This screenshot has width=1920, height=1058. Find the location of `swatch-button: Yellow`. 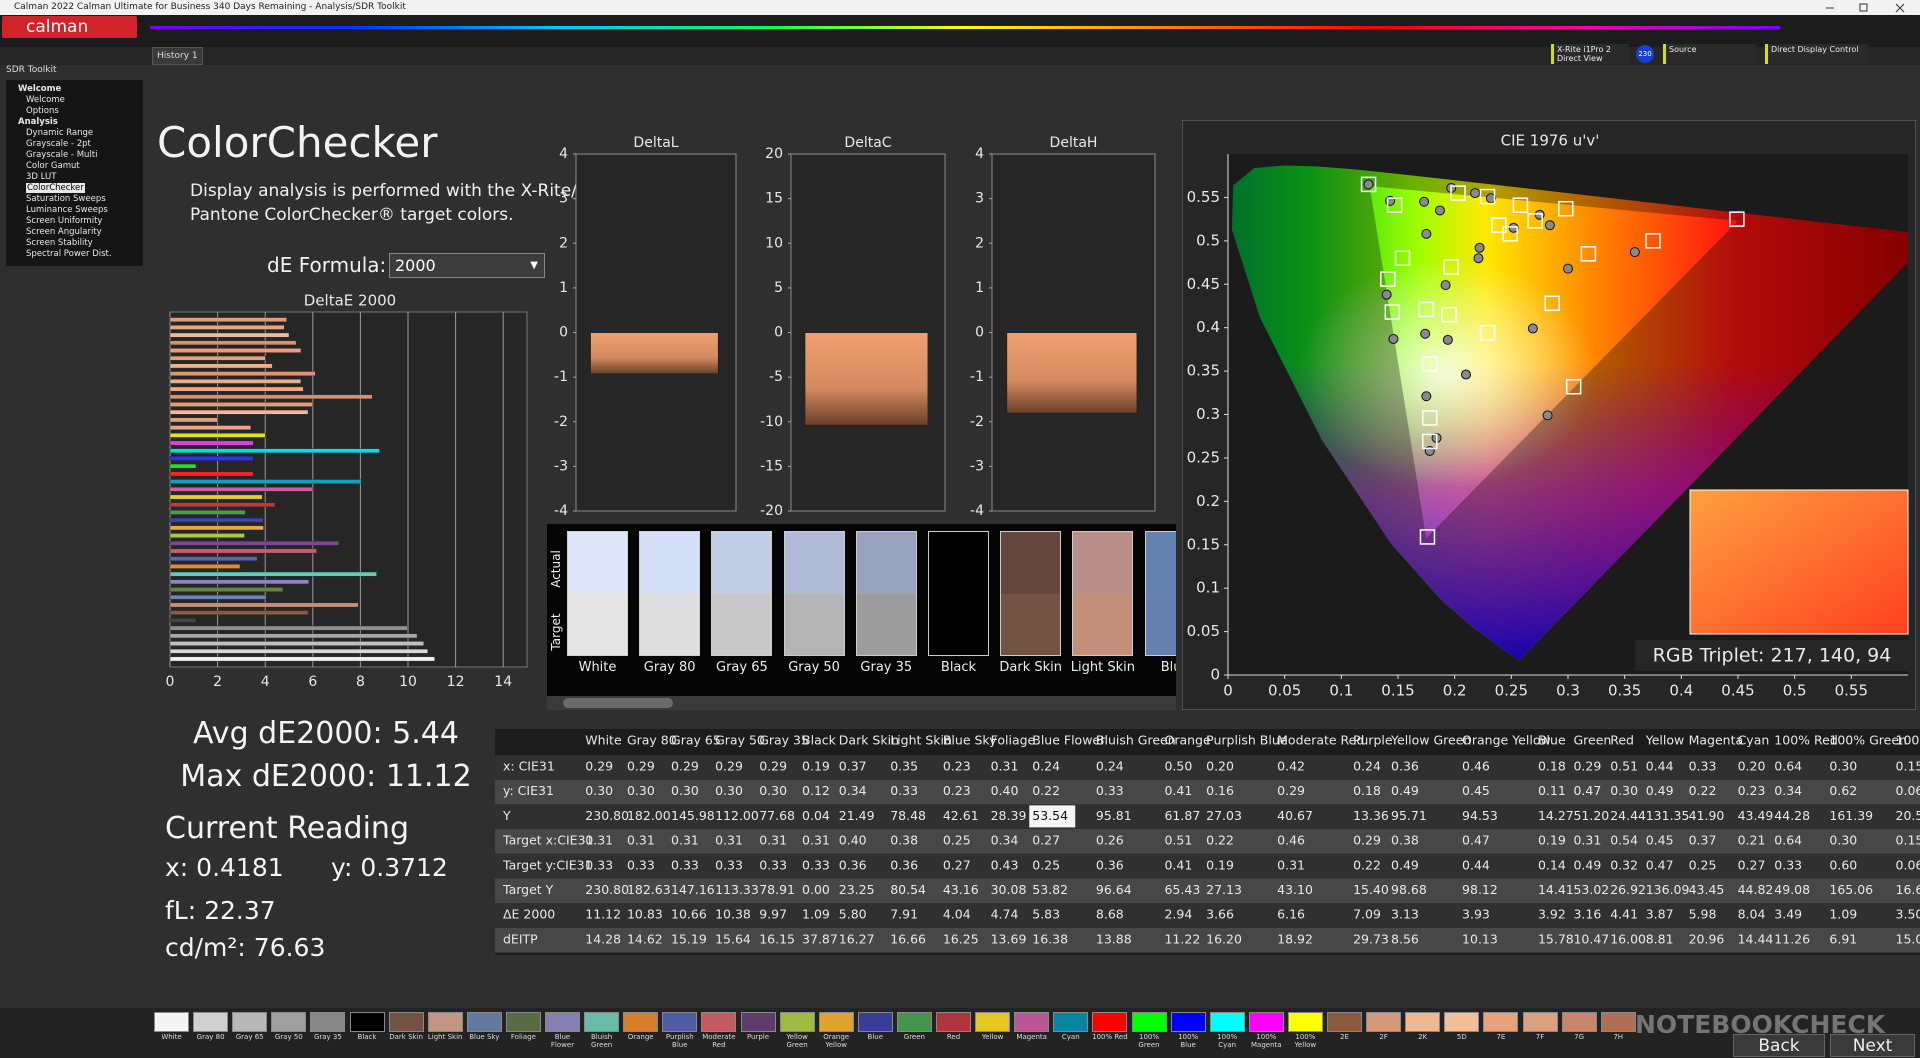

swatch-button: Yellow is located at coordinates (992, 1027).